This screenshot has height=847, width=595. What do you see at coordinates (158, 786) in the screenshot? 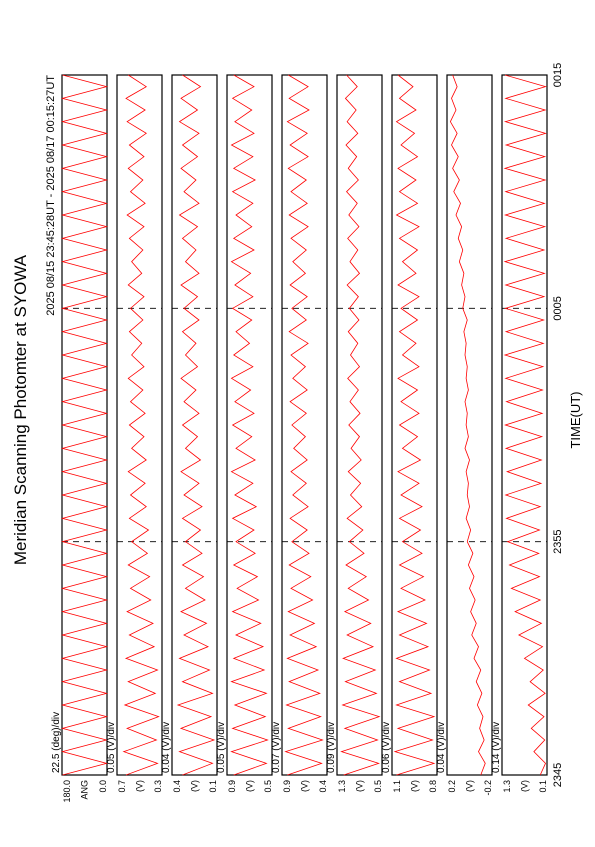
I see `y-tick-label: 0.3` at bounding box center [158, 786].